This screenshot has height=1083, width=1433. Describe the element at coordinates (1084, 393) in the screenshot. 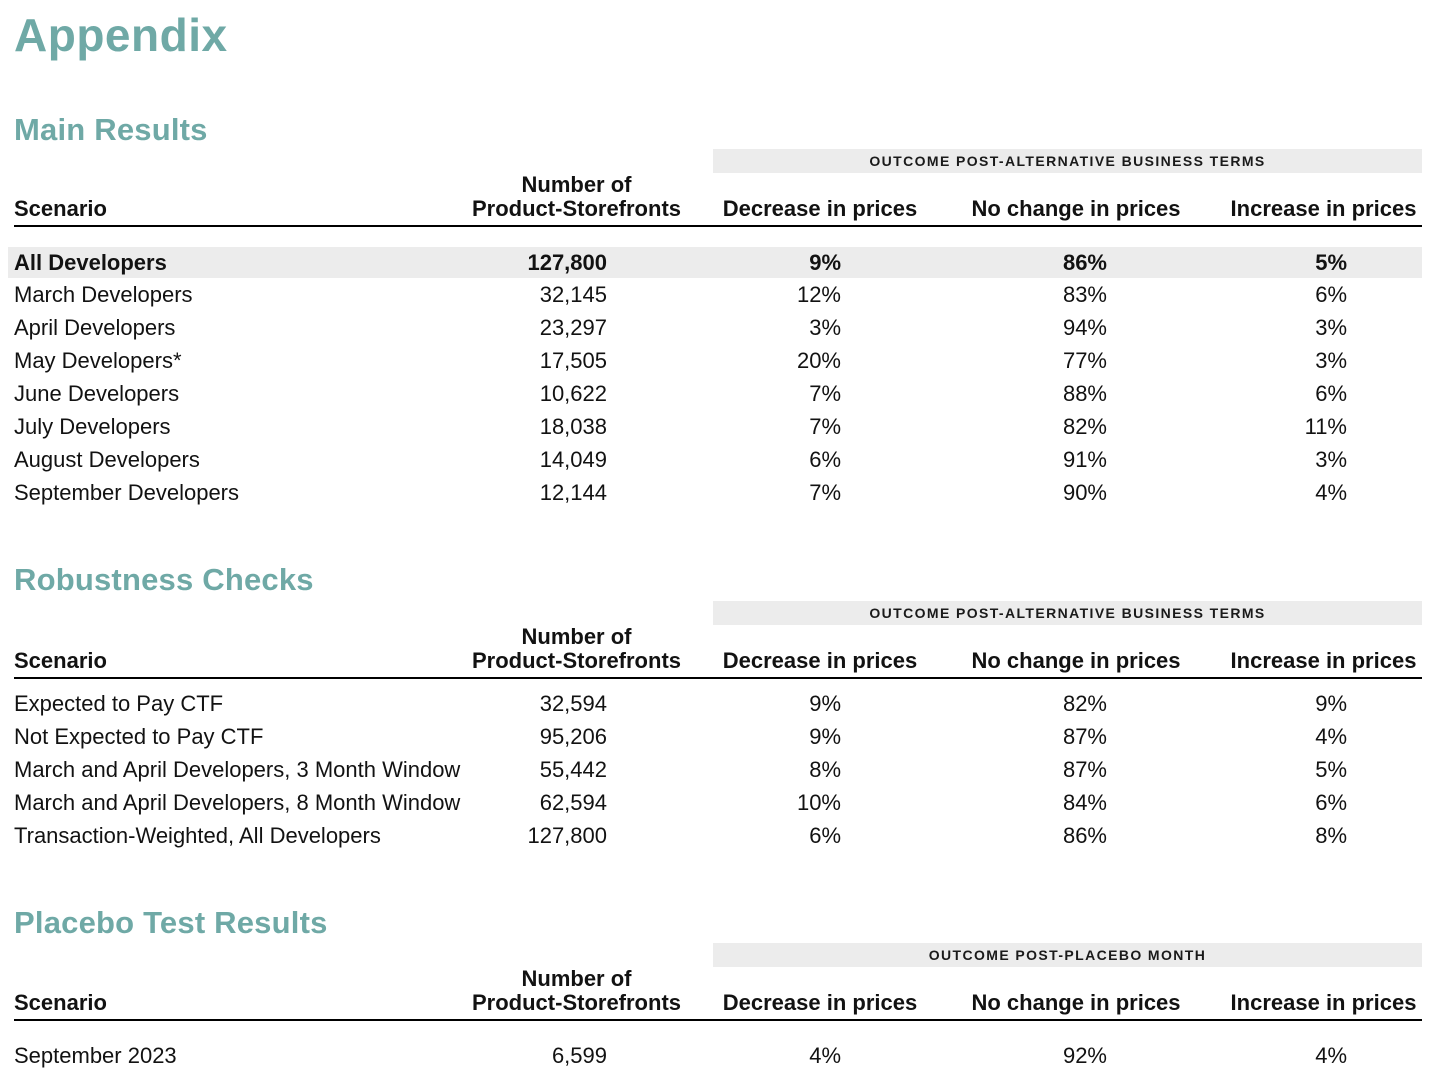

I see `no-change-cell: 88%` at that location.